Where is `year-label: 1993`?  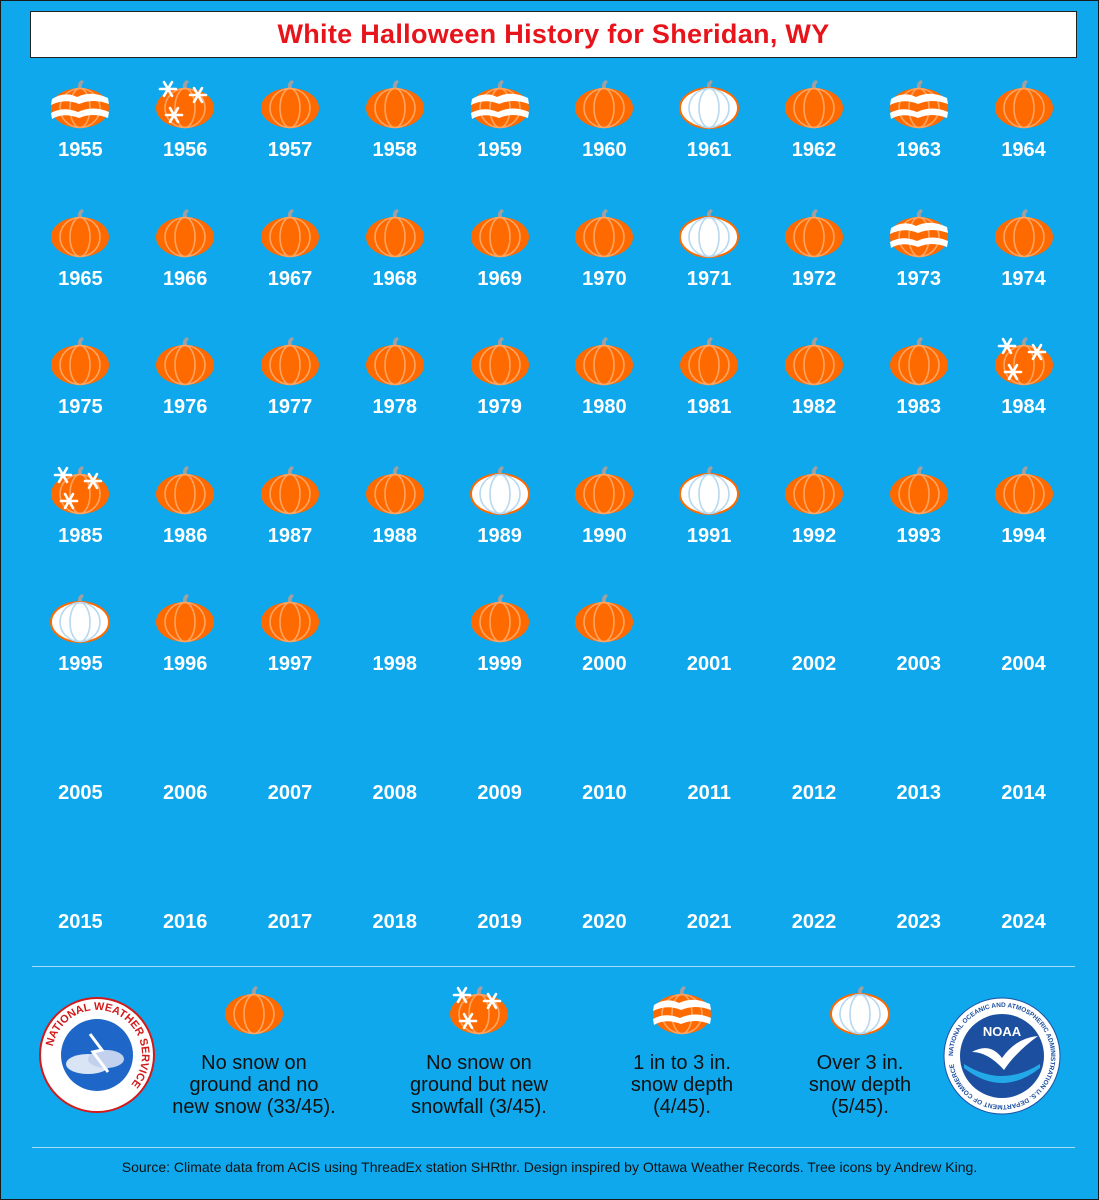
year-label: 1993 is located at coordinates (919, 535).